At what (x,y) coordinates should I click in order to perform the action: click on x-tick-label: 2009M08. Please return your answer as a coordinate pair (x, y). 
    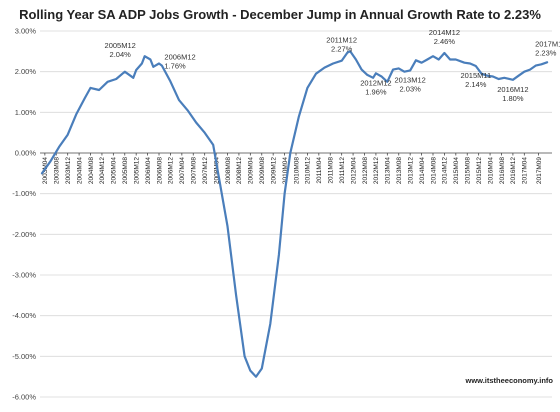
    Looking at the image, I should click on (262, 170).